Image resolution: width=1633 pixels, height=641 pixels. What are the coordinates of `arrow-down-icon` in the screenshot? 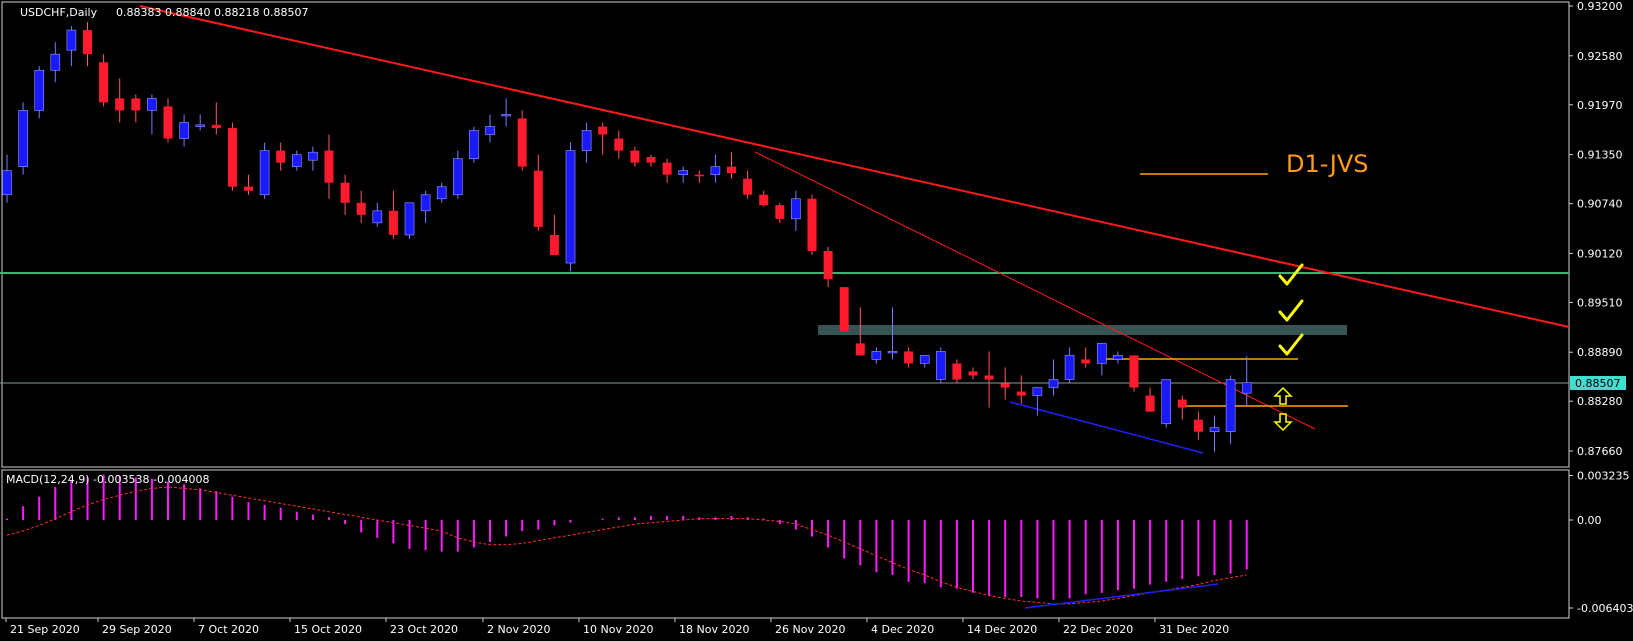 It's located at (1283, 422).